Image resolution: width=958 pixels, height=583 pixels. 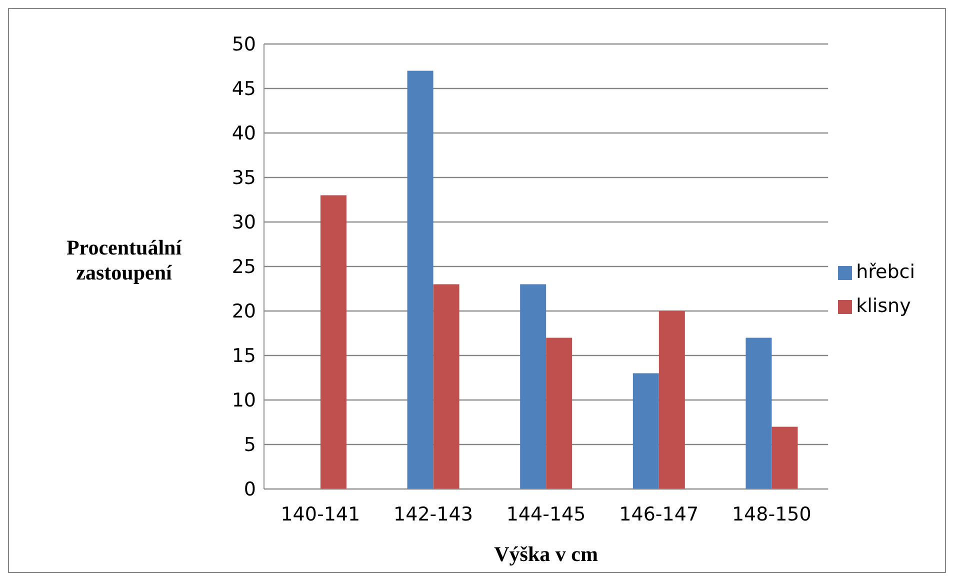 I want to click on y-tick-label: 20, so click(x=244, y=311).